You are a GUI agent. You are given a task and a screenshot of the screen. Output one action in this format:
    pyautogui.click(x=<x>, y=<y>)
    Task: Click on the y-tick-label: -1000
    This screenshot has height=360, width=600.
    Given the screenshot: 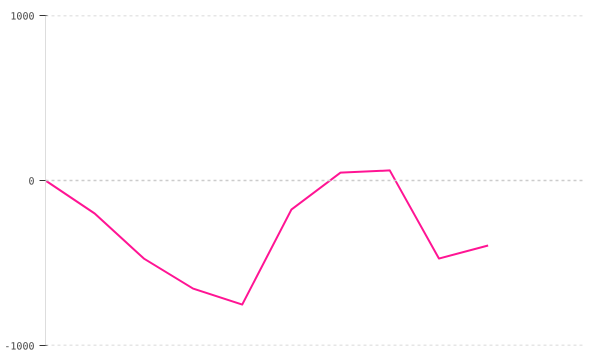 What is the action you would take?
    pyautogui.click(x=19, y=347)
    